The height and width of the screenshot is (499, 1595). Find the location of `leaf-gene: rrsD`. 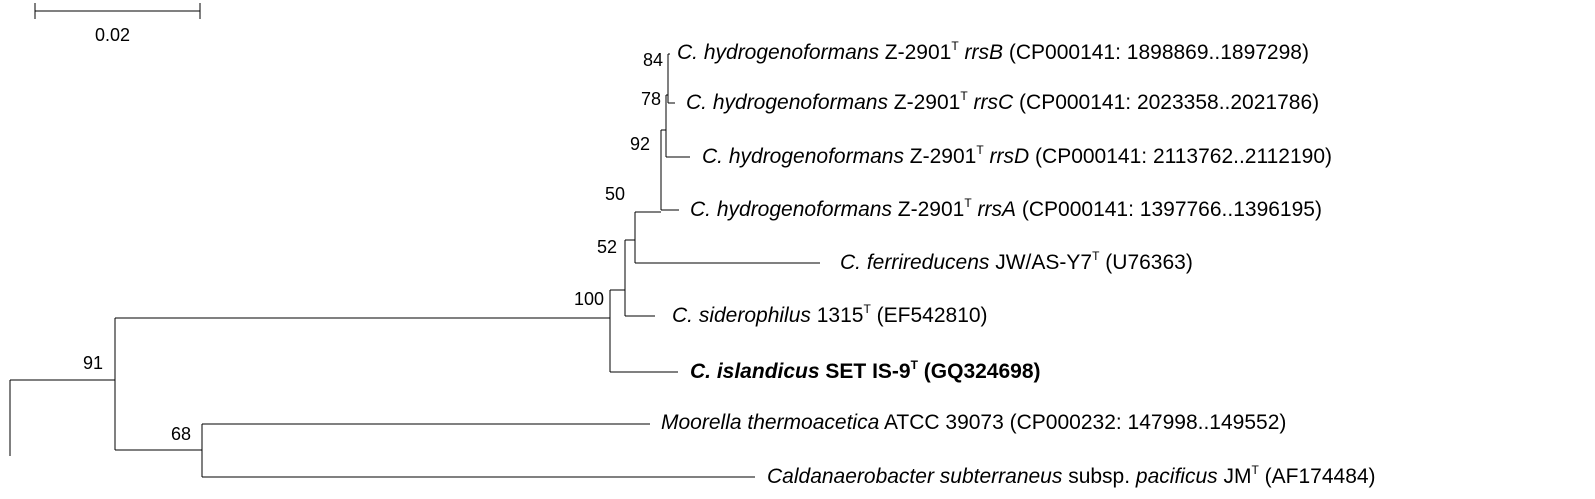

leaf-gene: rrsD is located at coordinates (1009, 156).